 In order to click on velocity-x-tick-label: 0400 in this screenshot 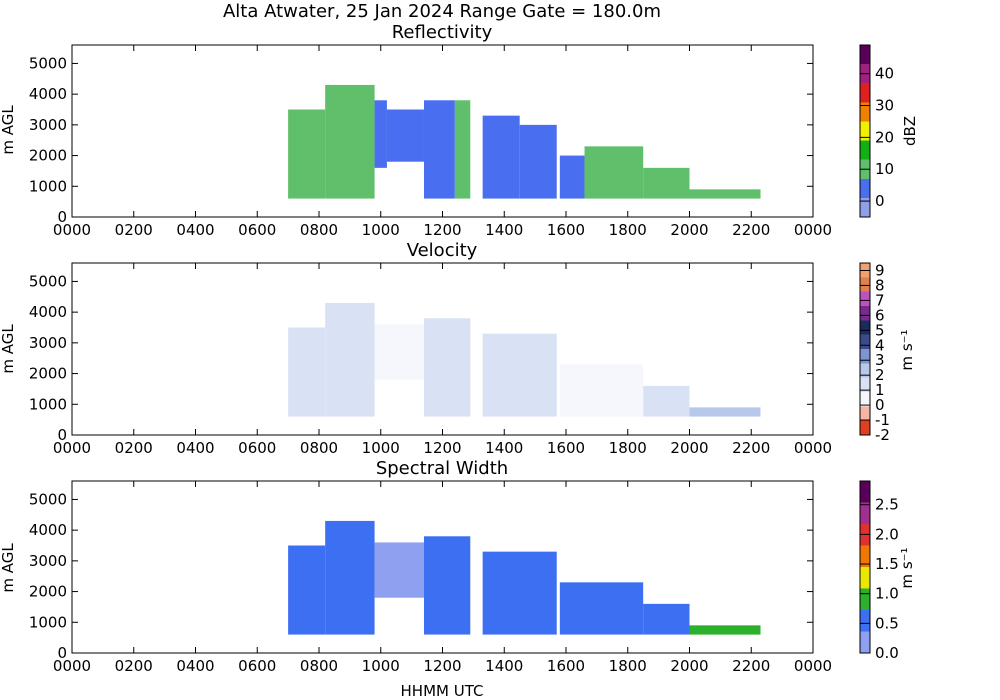, I will do `click(195, 448)`.